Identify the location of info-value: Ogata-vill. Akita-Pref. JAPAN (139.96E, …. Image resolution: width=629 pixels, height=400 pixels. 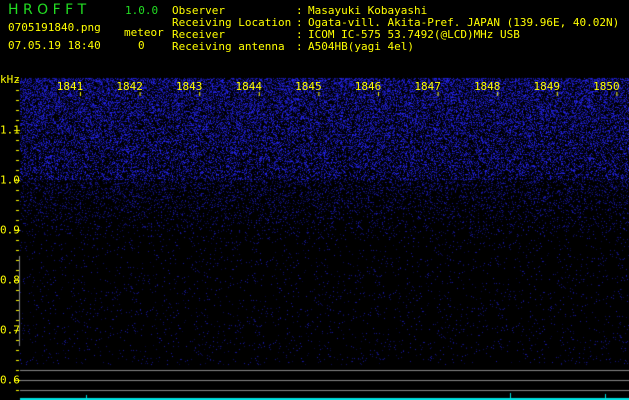
(464, 22).